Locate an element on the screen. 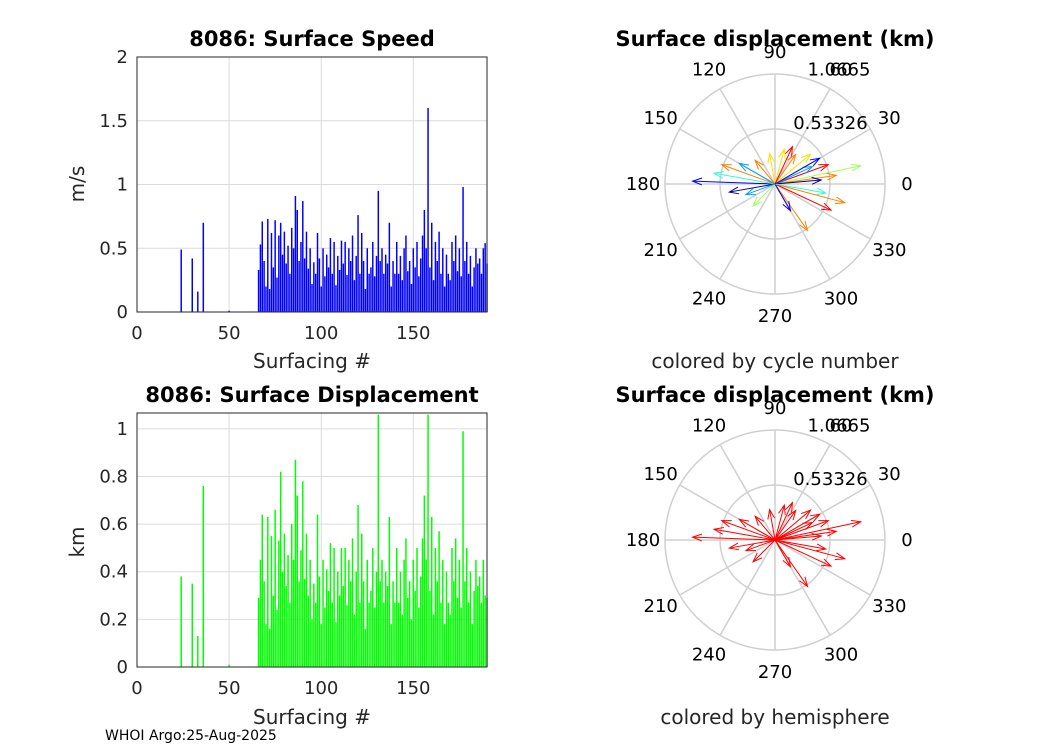  polar-cycle-subtitle: colored by cycle number is located at coordinates (775, 361).